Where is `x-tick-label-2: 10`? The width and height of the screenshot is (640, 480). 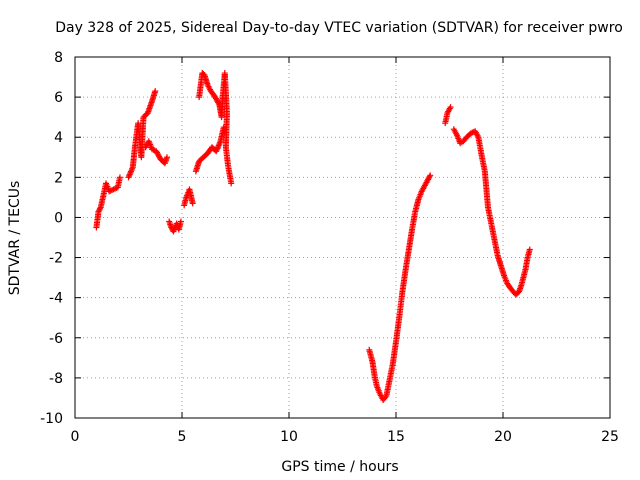
x-tick-label-2: 10 is located at coordinates (289, 437).